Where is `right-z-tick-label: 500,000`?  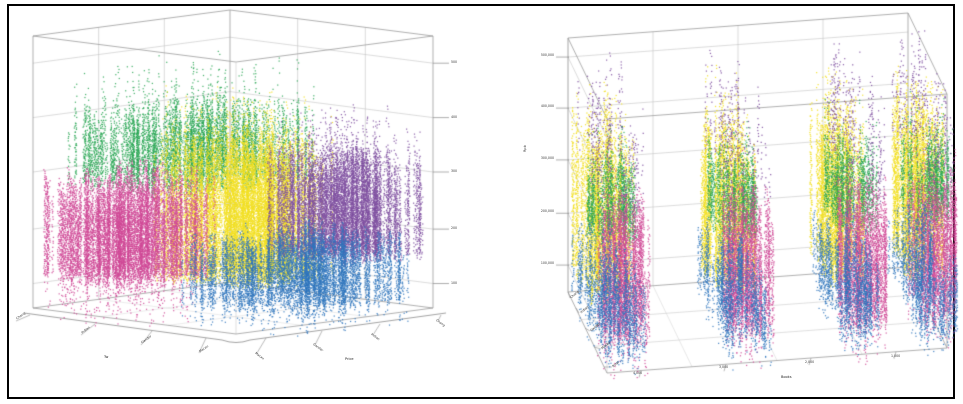
right-z-tick-label: 500,000 is located at coordinates (547, 55).